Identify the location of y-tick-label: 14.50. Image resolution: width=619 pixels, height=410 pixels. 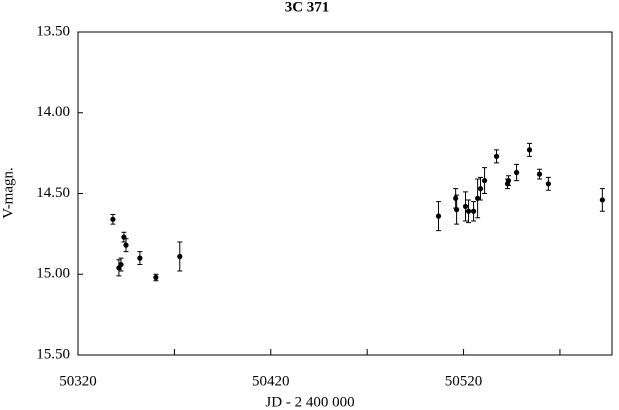
(53, 193).